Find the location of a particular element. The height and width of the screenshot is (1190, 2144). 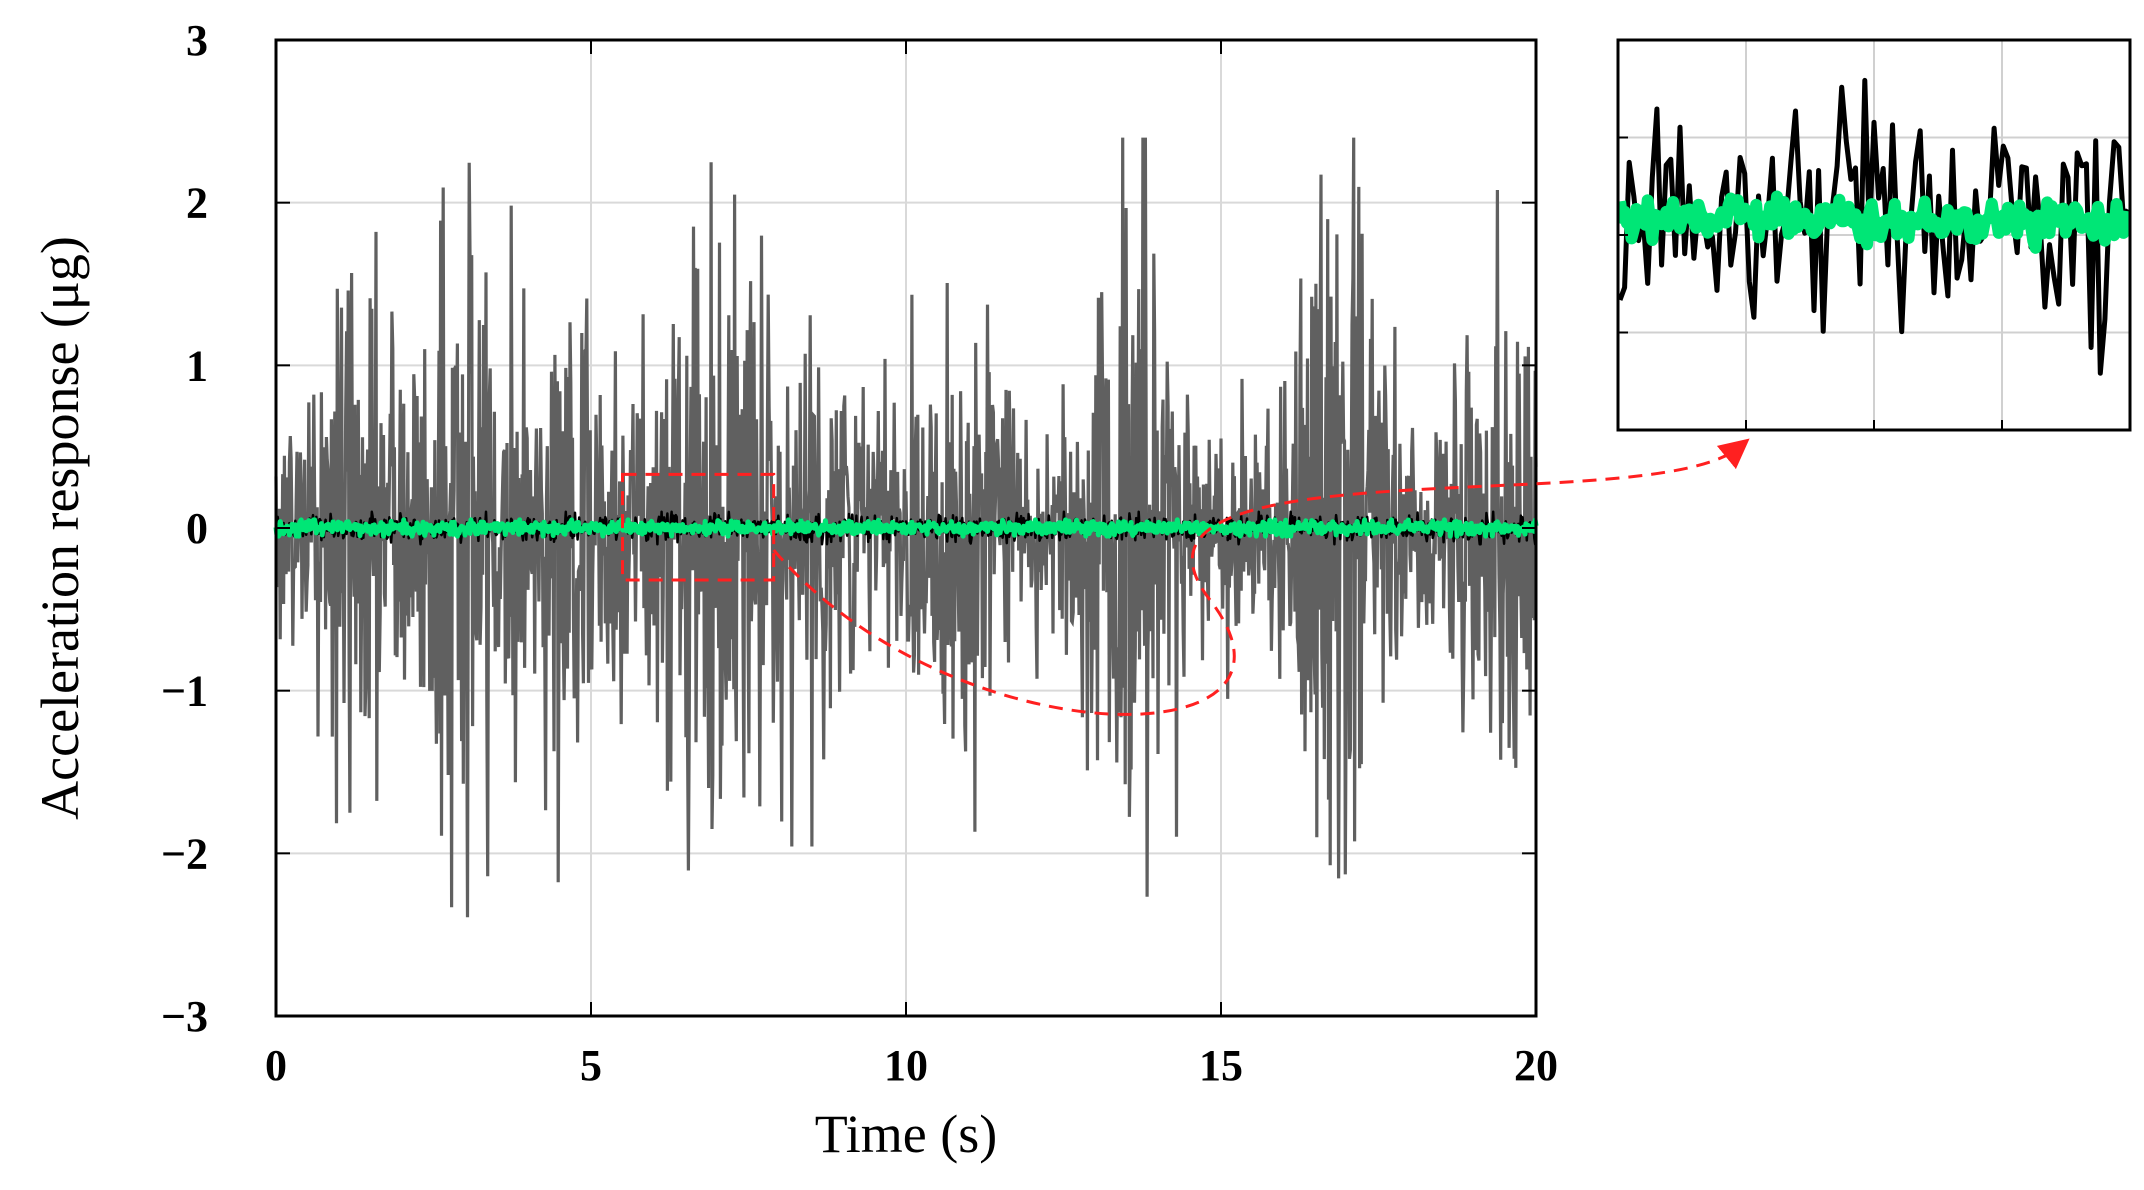

y-axis-title: Acceleration response (μg) is located at coordinates (60, 528).